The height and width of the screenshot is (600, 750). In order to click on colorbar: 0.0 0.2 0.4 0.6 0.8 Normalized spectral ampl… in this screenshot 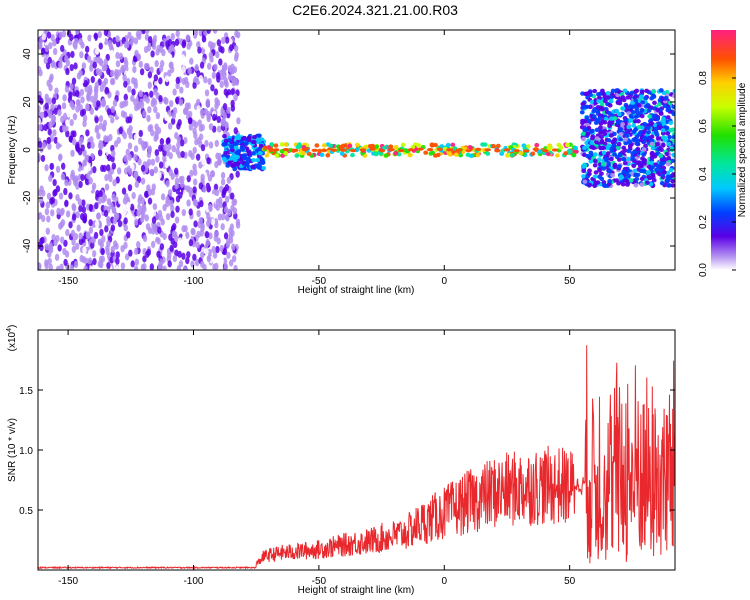, I will do `click(723, 153)`.